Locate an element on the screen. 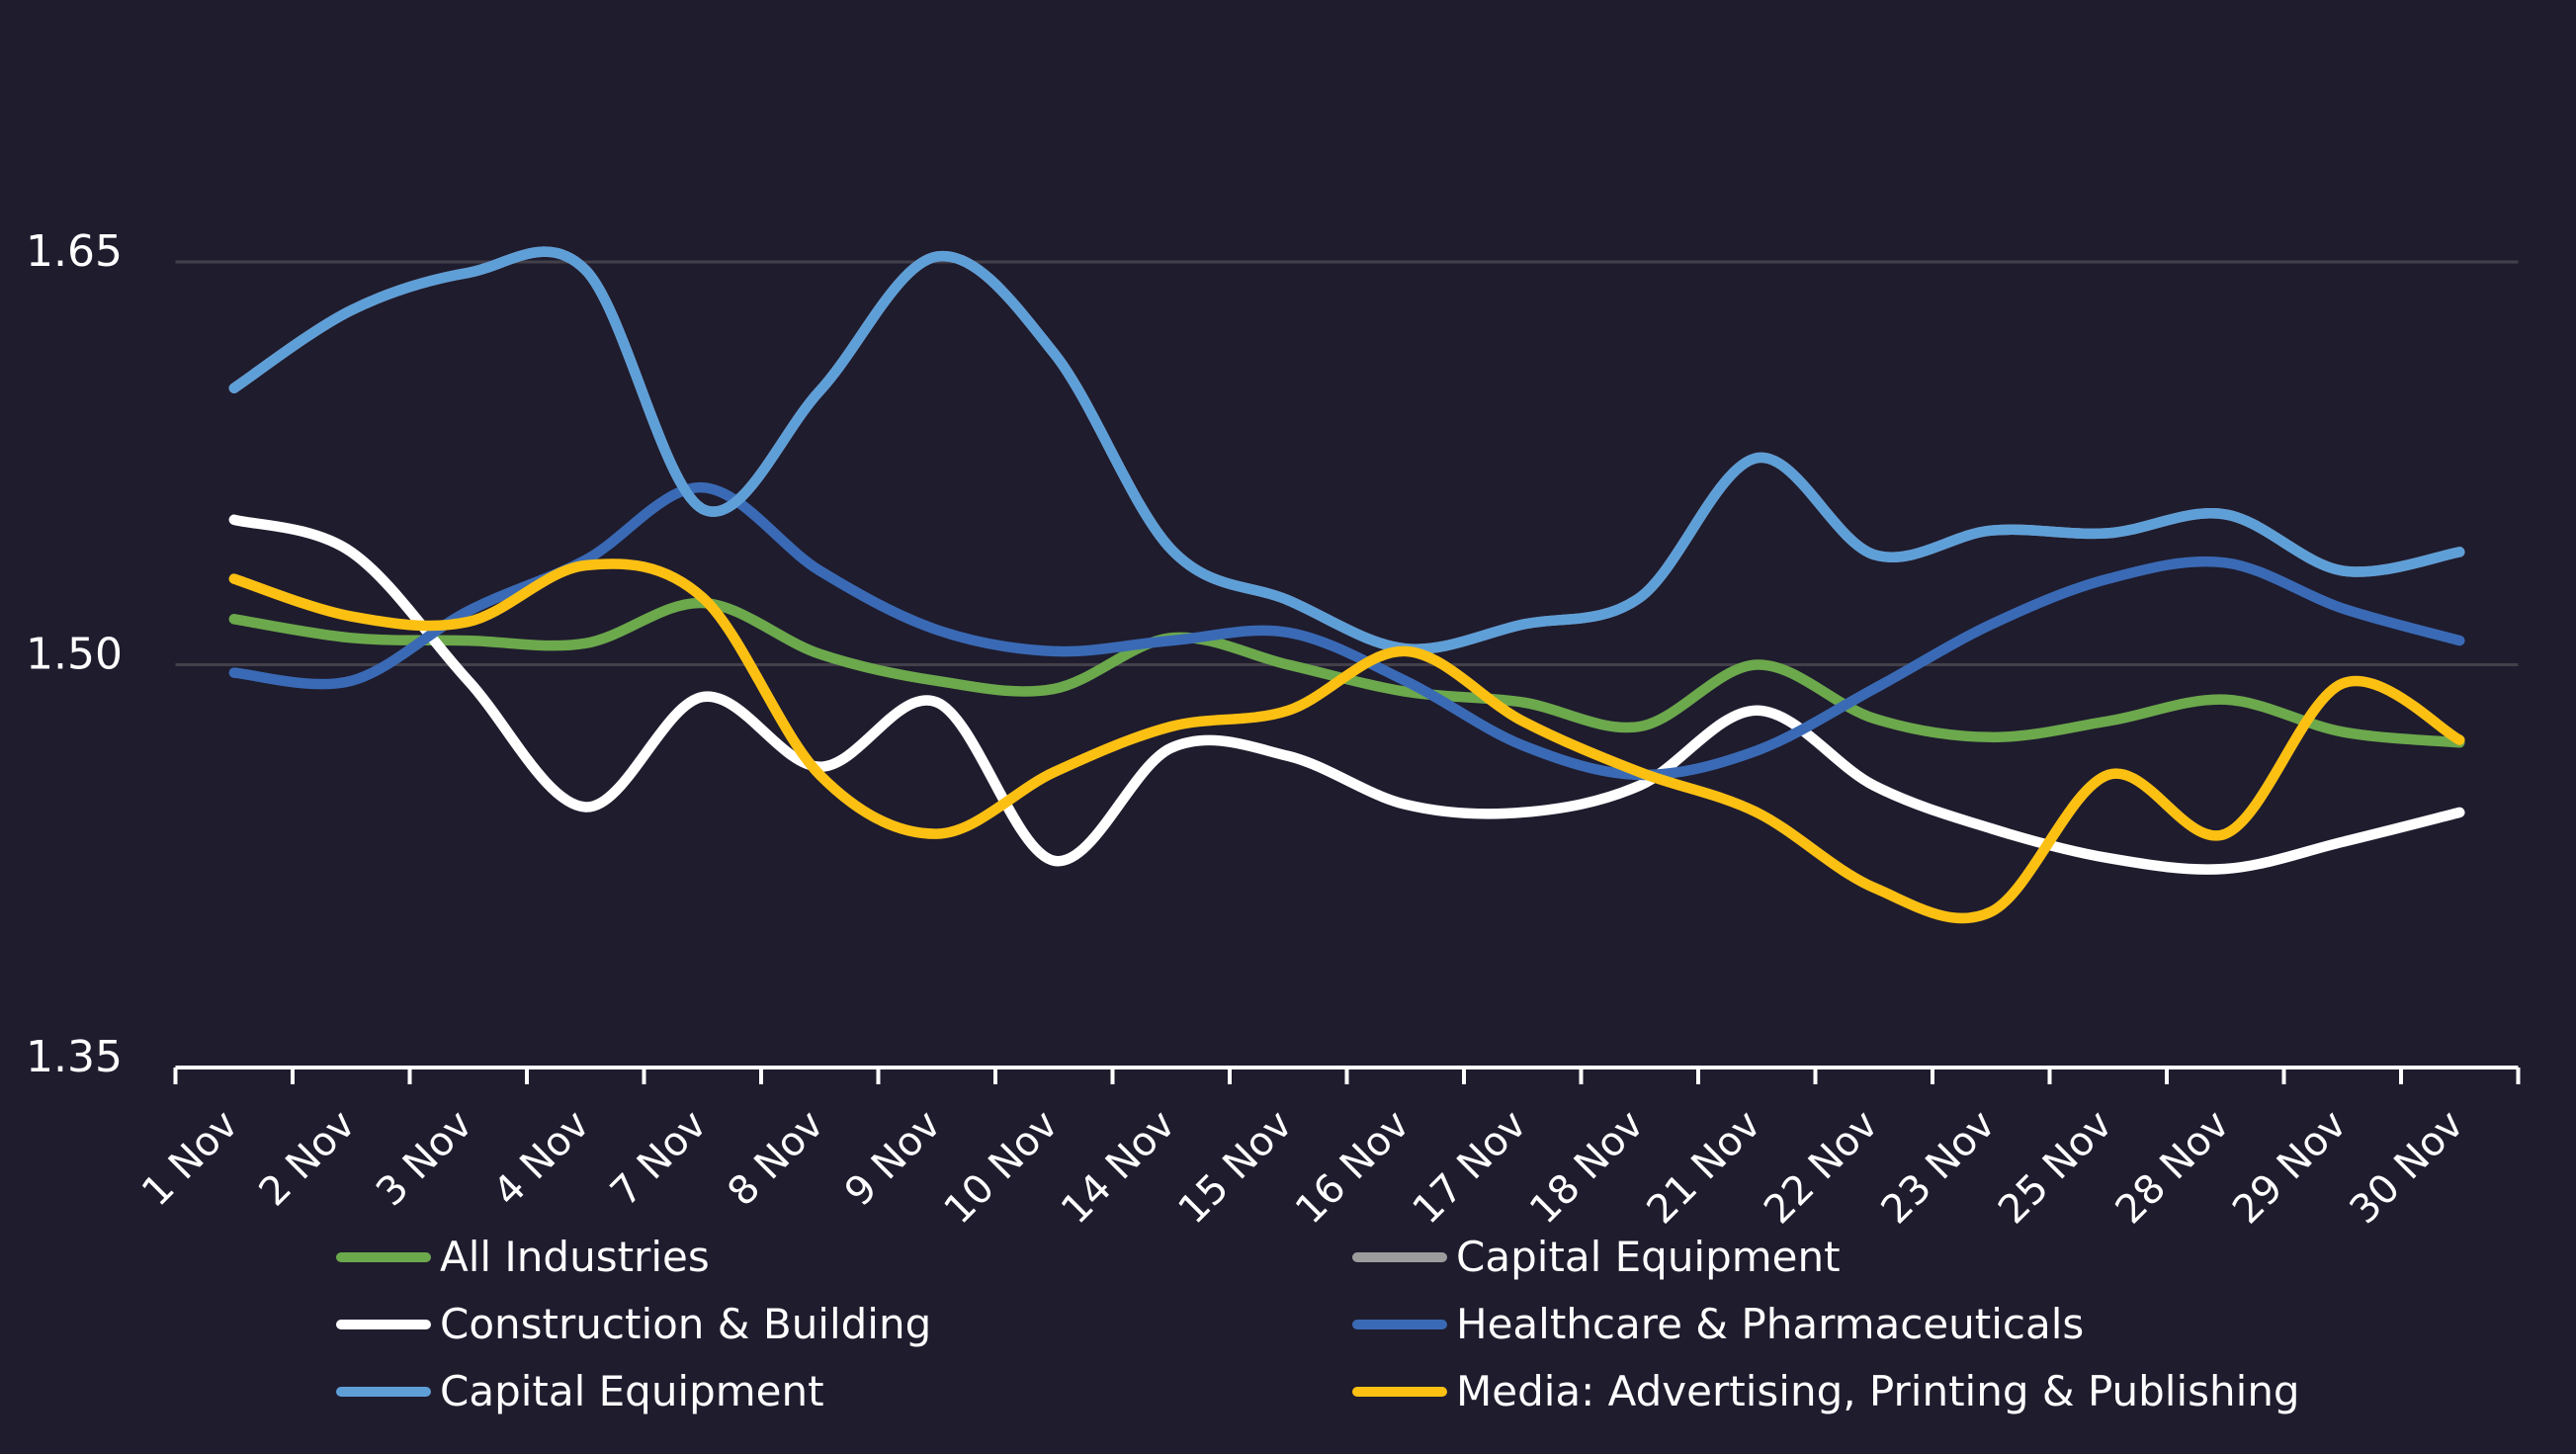  legend-item-all-industries-0: All Industries is located at coordinates (523, 1258).